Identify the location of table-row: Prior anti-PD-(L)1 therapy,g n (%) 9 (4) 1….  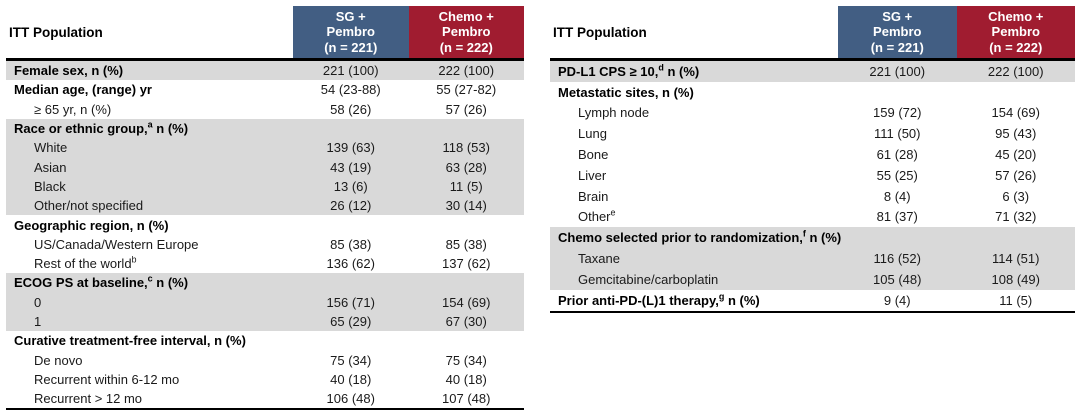
(812, 300).